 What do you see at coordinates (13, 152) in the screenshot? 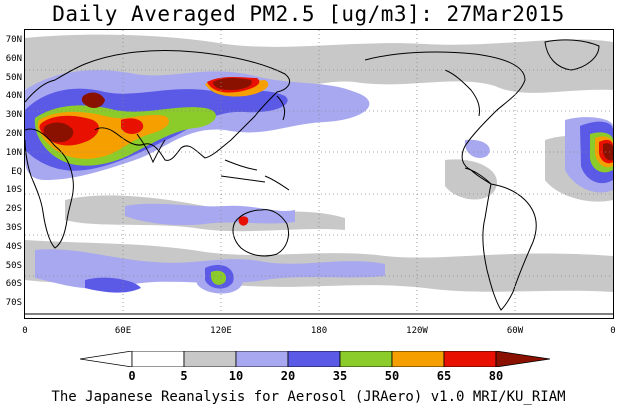
I see `latitude-label: 10N` at bounding box center [13, 152].